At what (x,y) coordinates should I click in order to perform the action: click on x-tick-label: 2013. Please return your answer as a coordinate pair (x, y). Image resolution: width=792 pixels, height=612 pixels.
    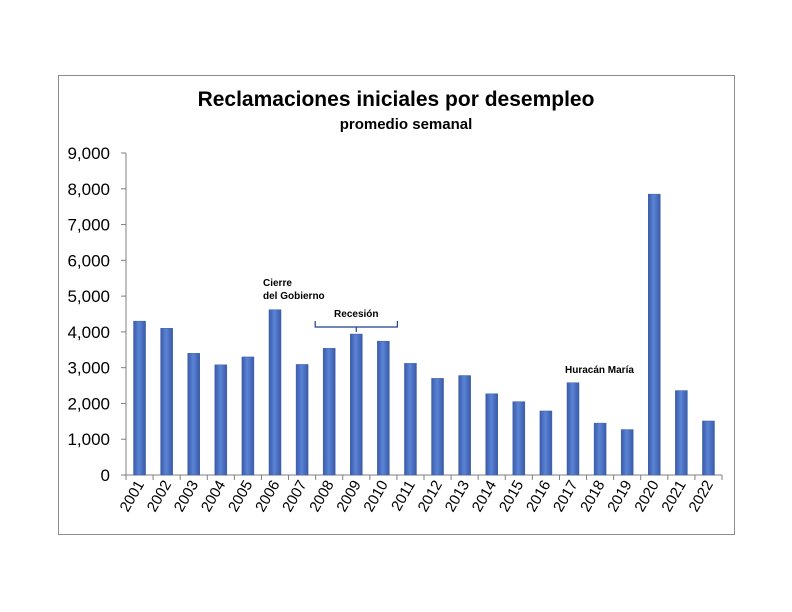
    Looking at the image, I should click on (457, 496).